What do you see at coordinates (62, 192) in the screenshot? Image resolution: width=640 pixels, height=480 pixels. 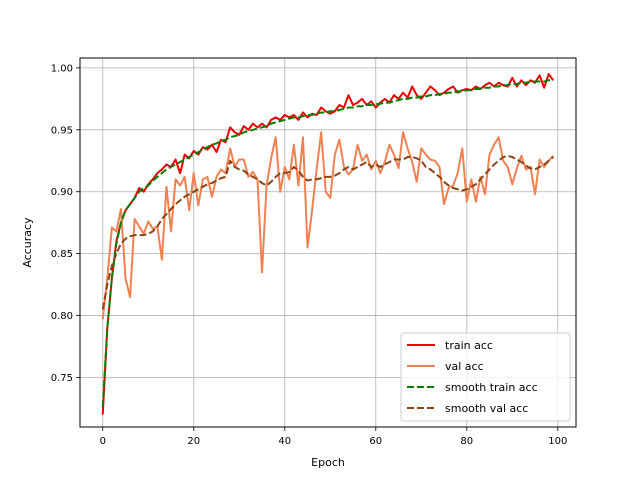 I see `y-tick-label: 0.90` at bounding box center [62, 192].